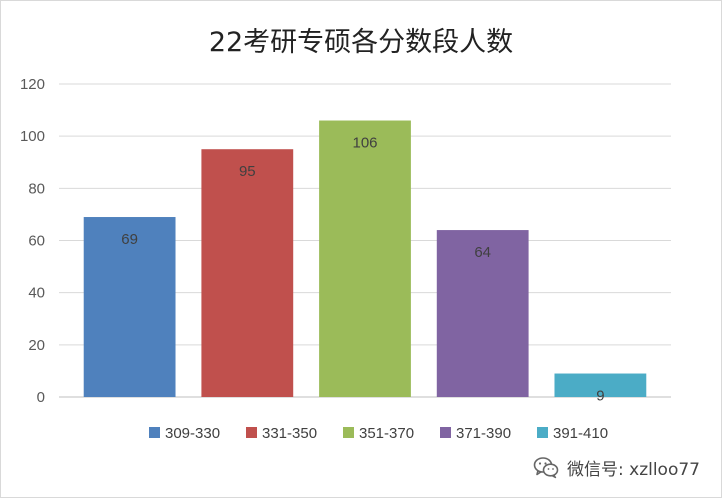 The width and height of the screenshot is (722, 498). I want to click on legend-item-label: 391-410, so click(580, 433).